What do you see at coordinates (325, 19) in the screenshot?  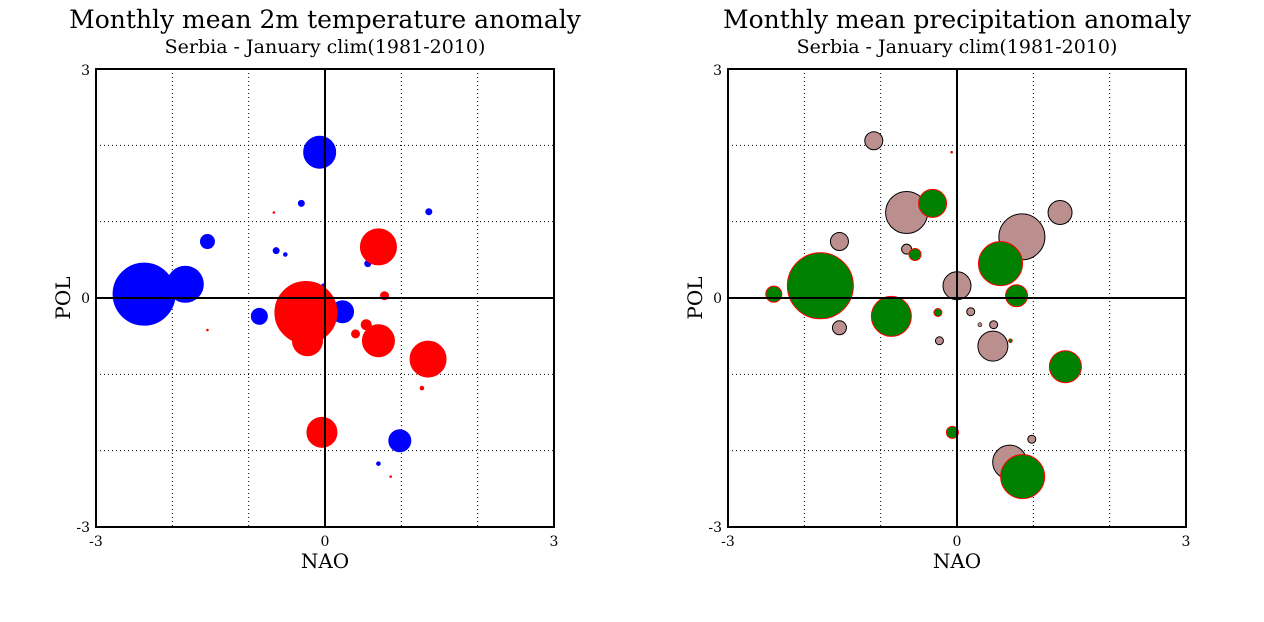 I see `chart-title: Monthly mean 2m temperature anomaly` at bounding box center [325, 19].